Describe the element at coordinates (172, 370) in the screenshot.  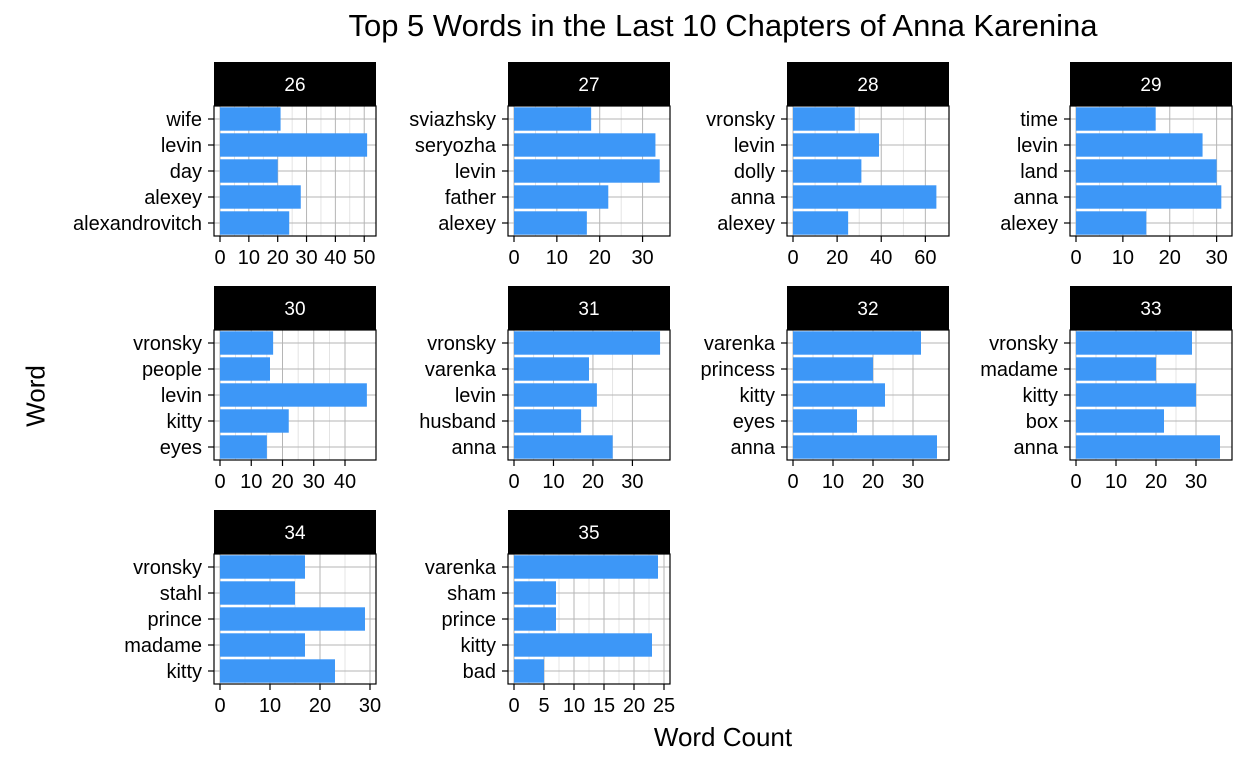
I see `y-tick-label: people` at that location.